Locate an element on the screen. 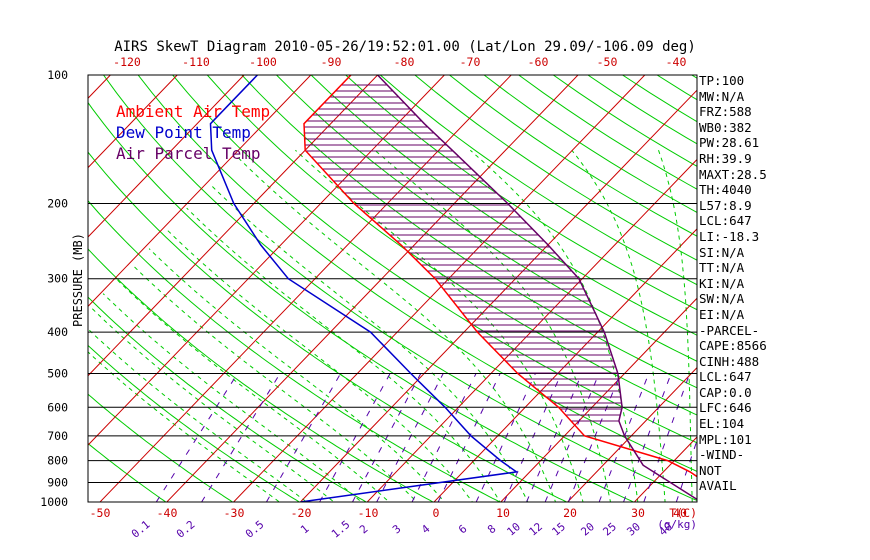 The height and width of the screenshot is (560, 870). stat-item: TP:100 is located at coordinates (722, 80).